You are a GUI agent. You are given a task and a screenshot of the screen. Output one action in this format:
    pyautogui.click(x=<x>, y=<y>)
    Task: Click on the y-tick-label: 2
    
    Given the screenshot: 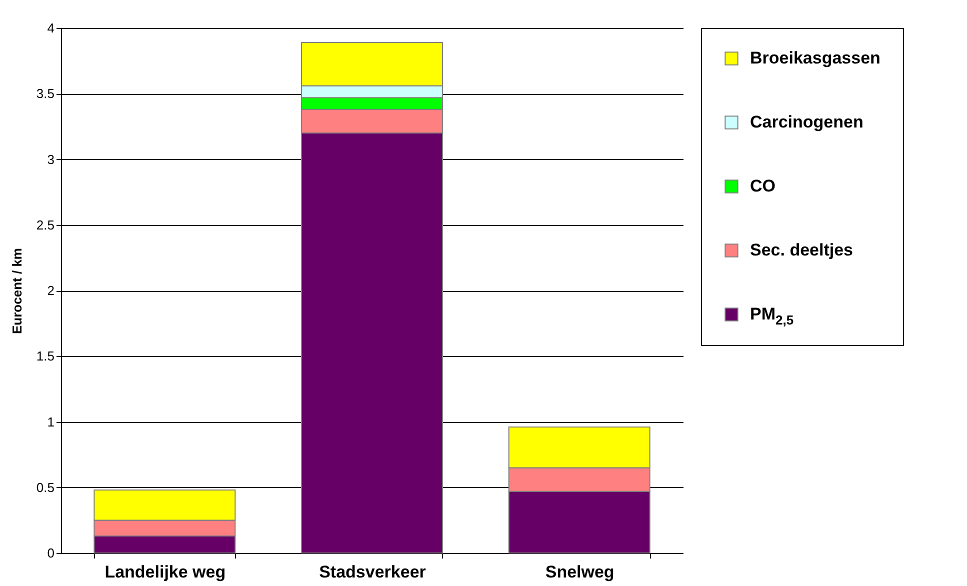 What is the action you would take?
    pyautogui.click(x=50, y=290)
    